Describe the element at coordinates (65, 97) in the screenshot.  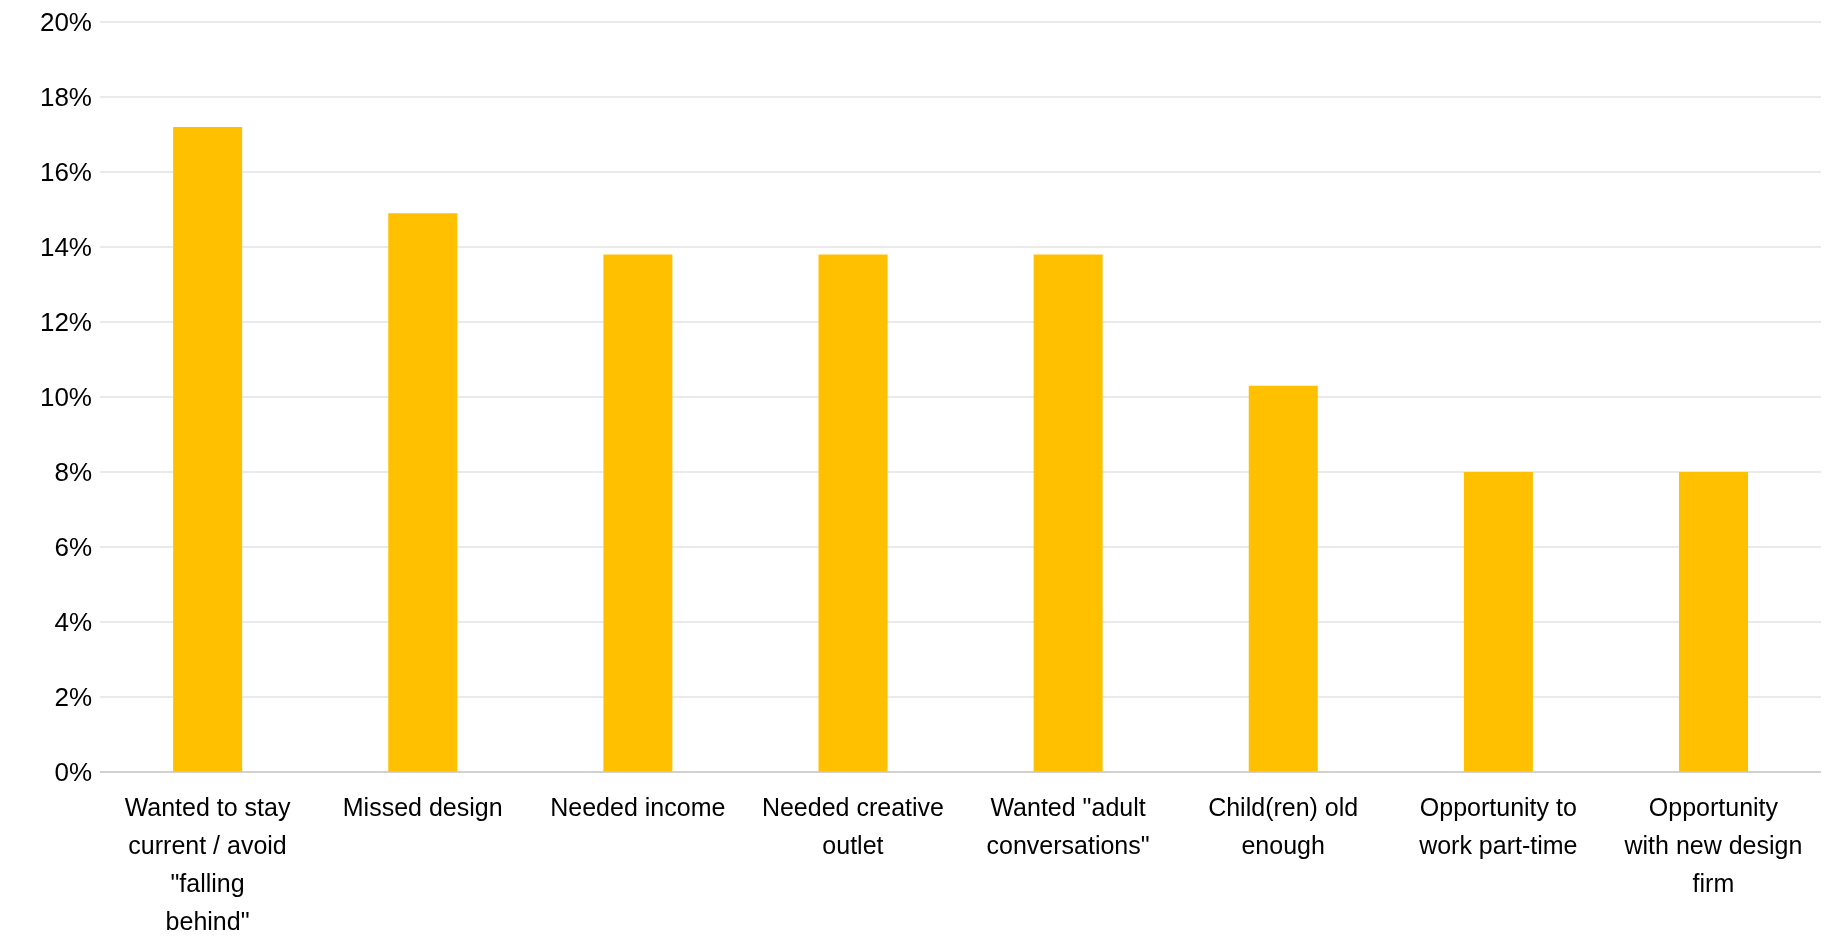
I see `y-tick-label: 18%` at that location.